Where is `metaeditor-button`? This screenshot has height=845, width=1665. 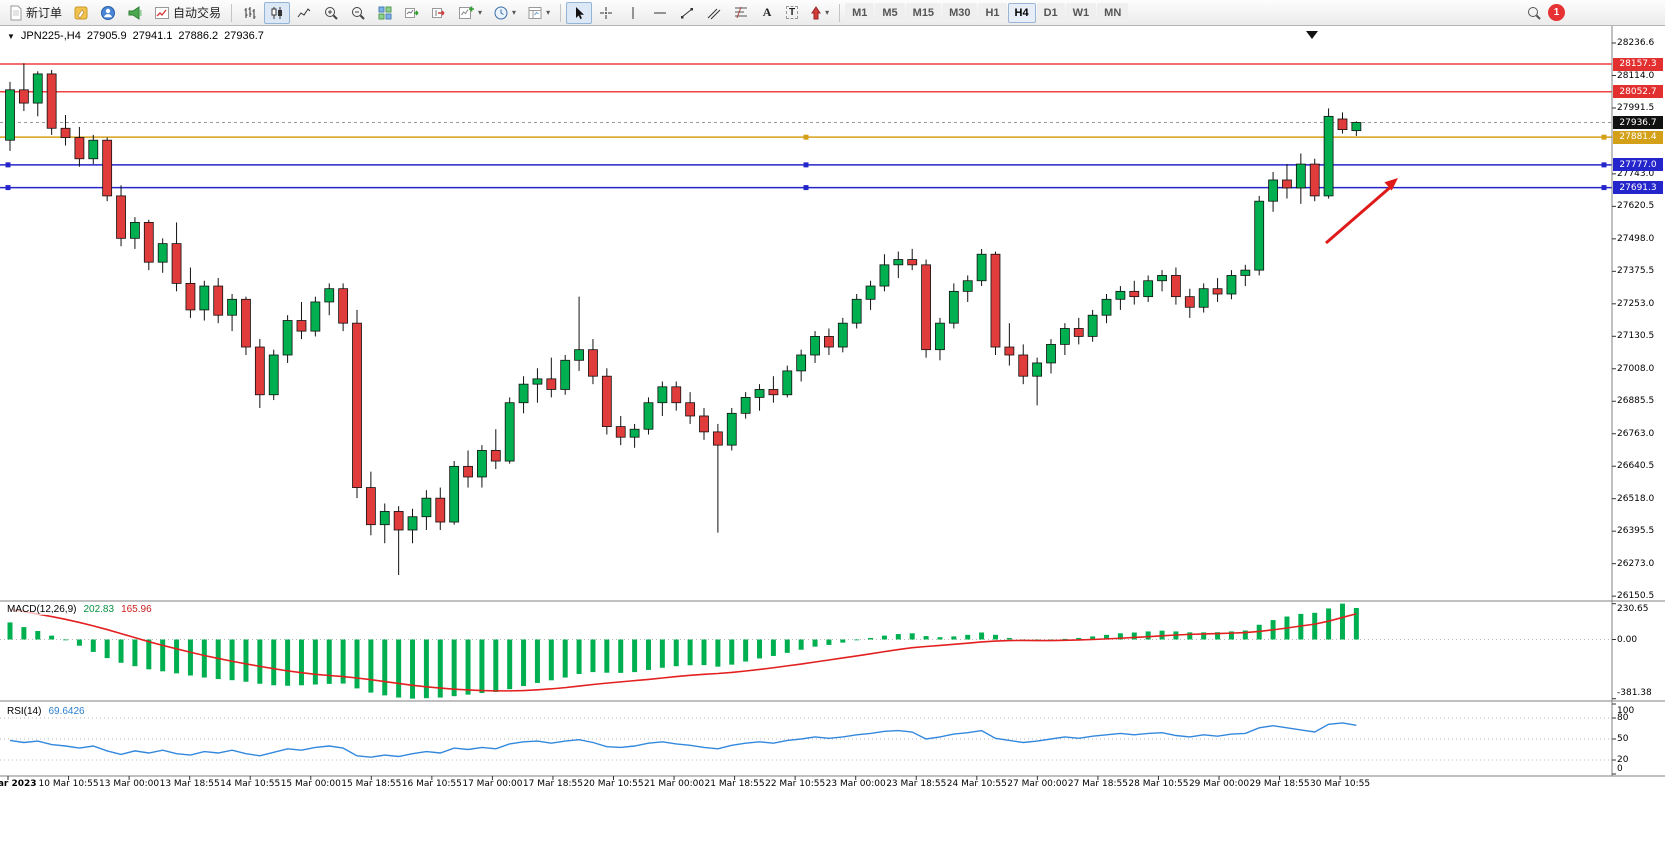 metaeditor-button is located at coordinates (81, 13).